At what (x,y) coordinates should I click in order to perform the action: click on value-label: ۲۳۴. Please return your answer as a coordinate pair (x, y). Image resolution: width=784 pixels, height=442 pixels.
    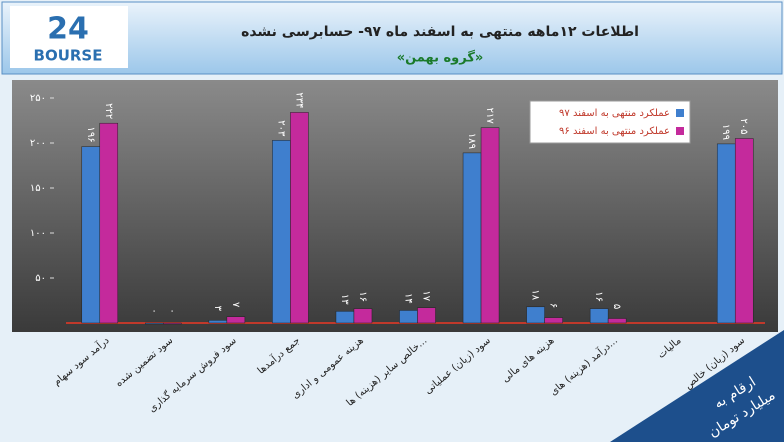
    Looking at the image, I should click on (298, 100).